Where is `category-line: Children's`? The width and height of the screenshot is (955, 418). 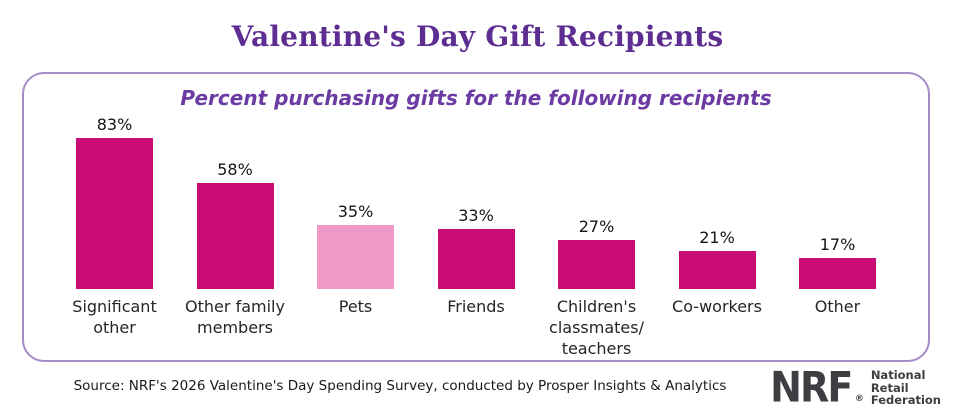
category-line: Children's is located at coordinates (596, 306).